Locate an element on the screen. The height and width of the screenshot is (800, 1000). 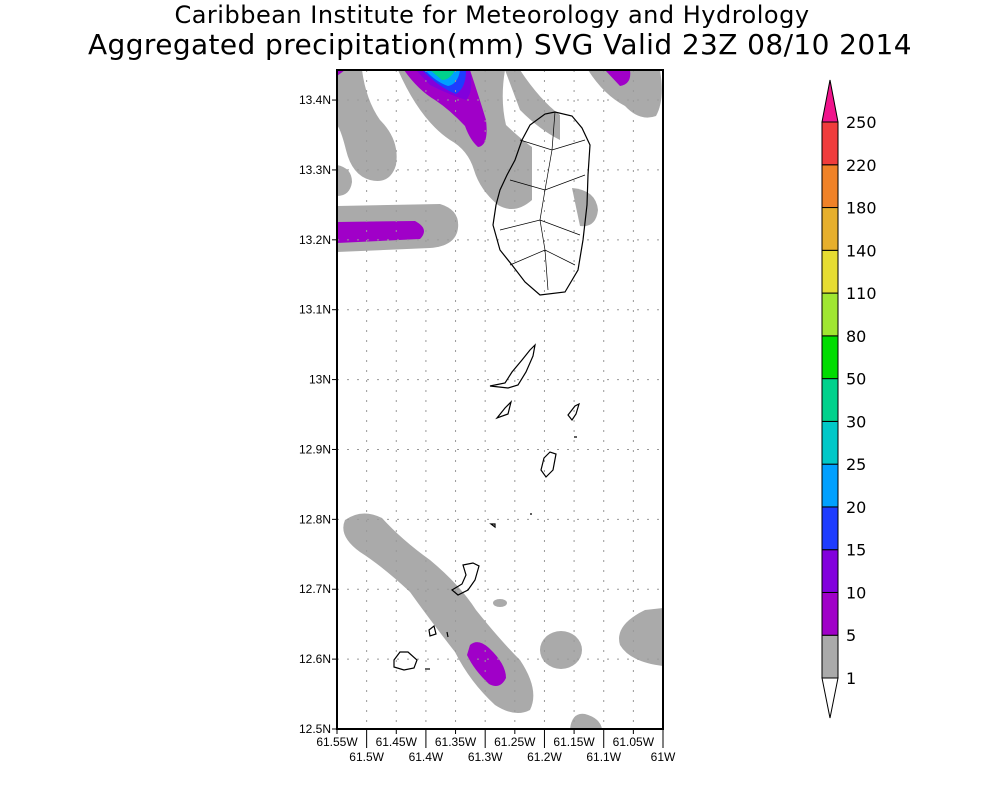
colorbar-label: 80 is located at coordinates (856, 336).